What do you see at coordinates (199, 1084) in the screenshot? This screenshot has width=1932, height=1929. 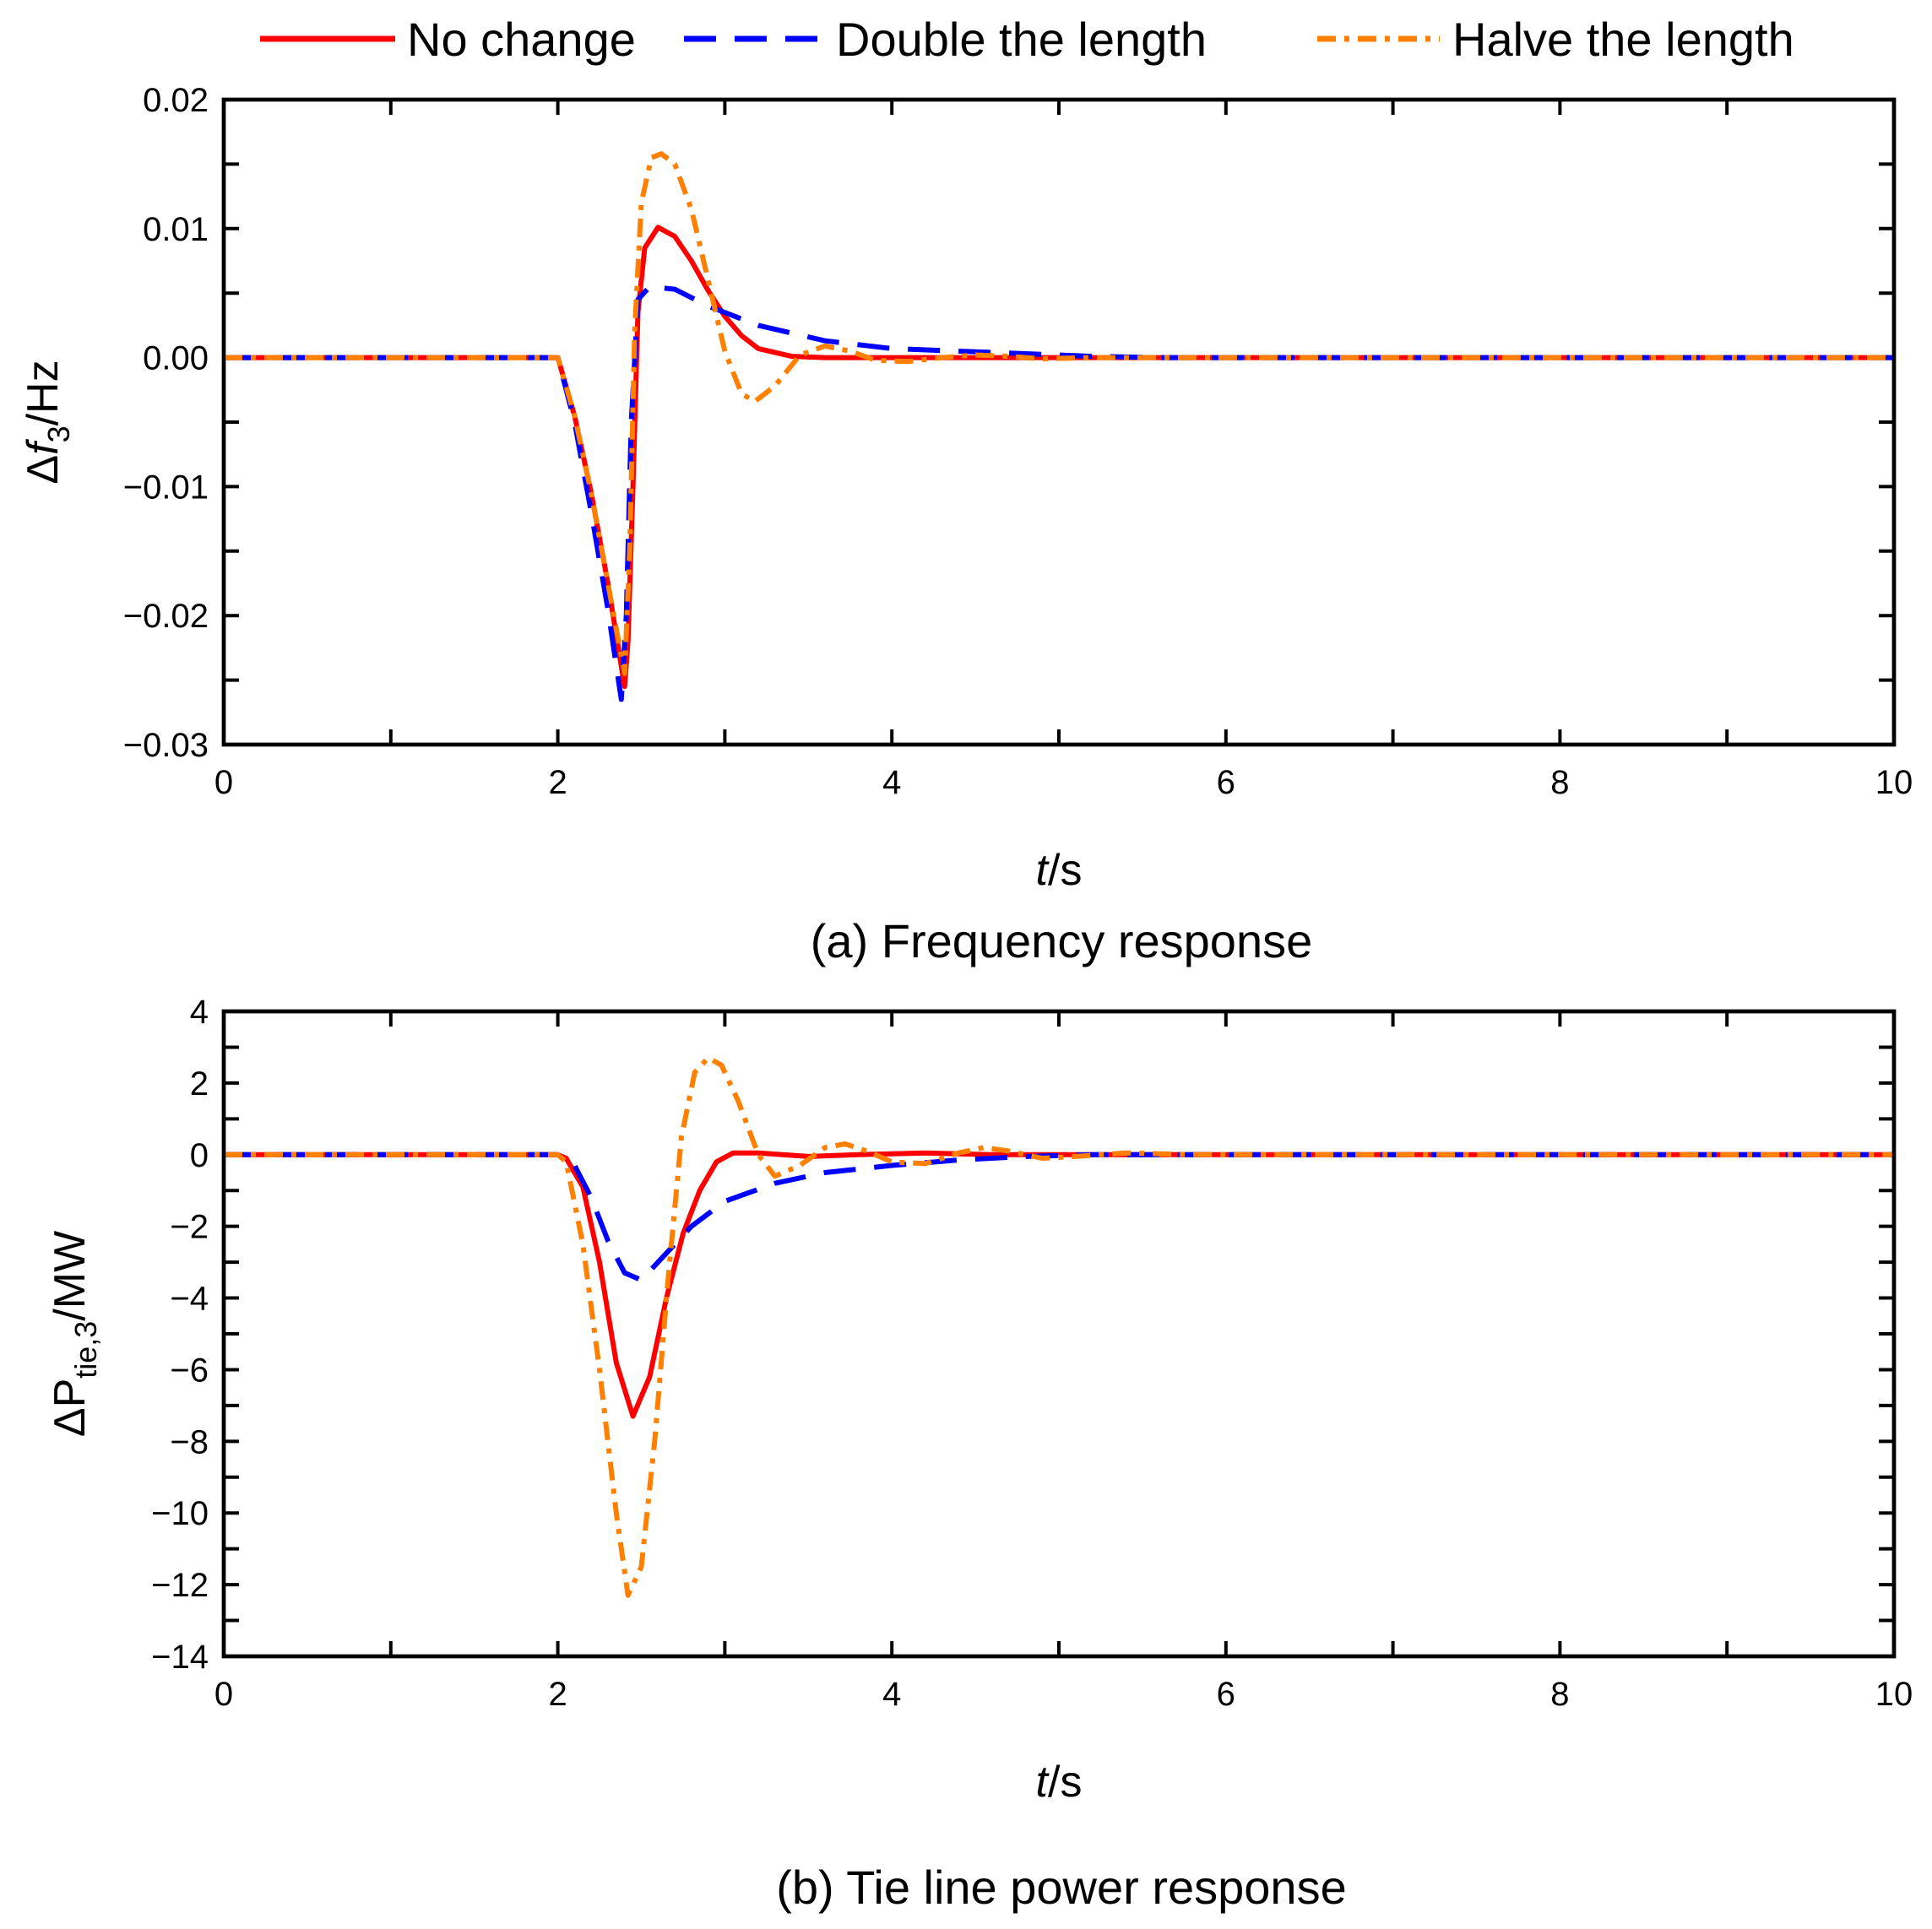 I see `y-tick-label: 2` at bounding box center [199, 1084].